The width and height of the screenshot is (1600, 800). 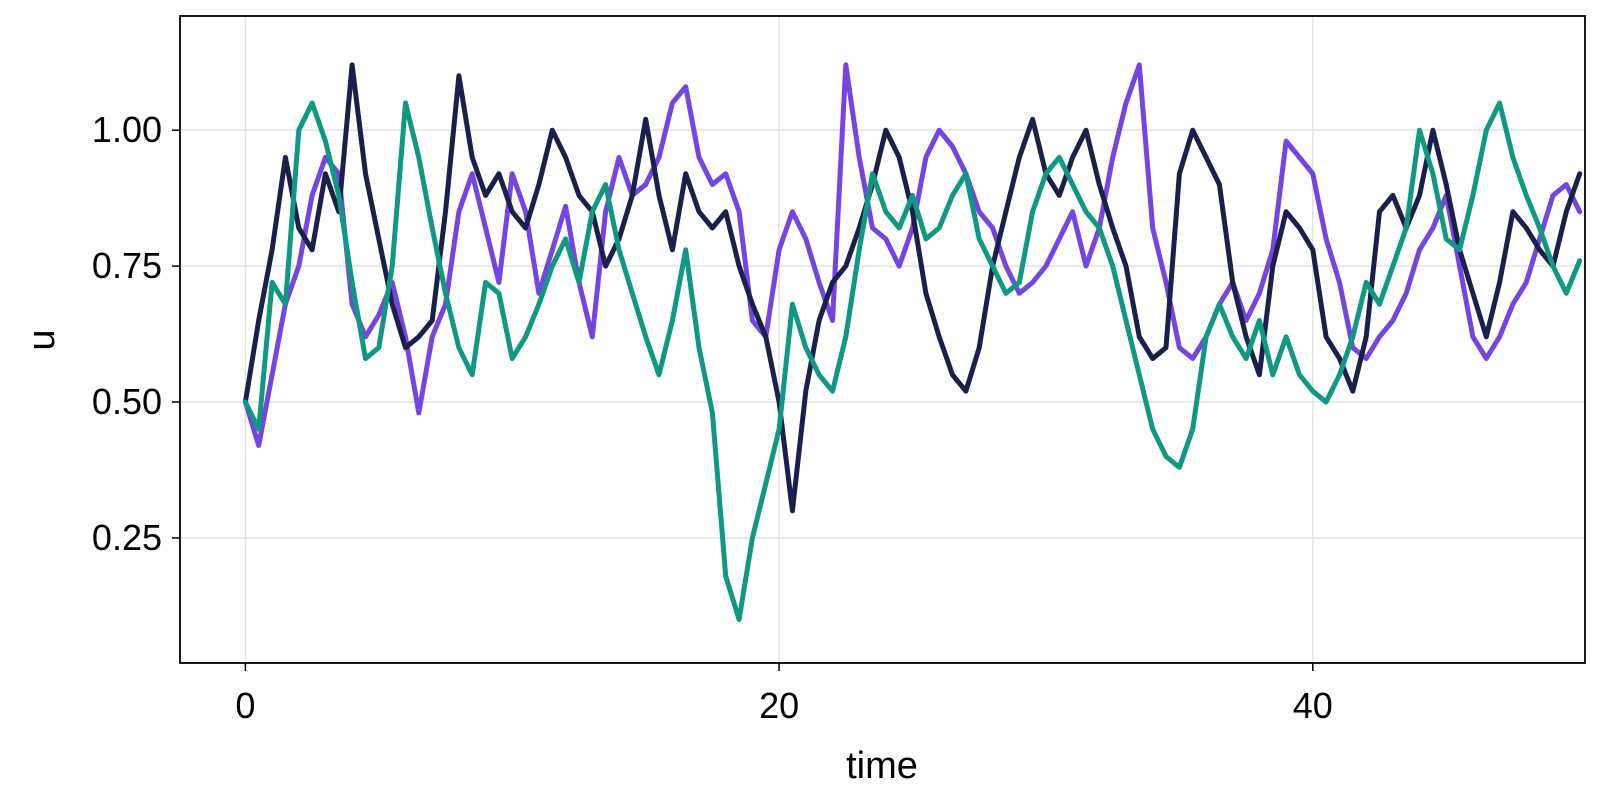 I want to click on x-axis-label: time, so click(x=882, y=766).